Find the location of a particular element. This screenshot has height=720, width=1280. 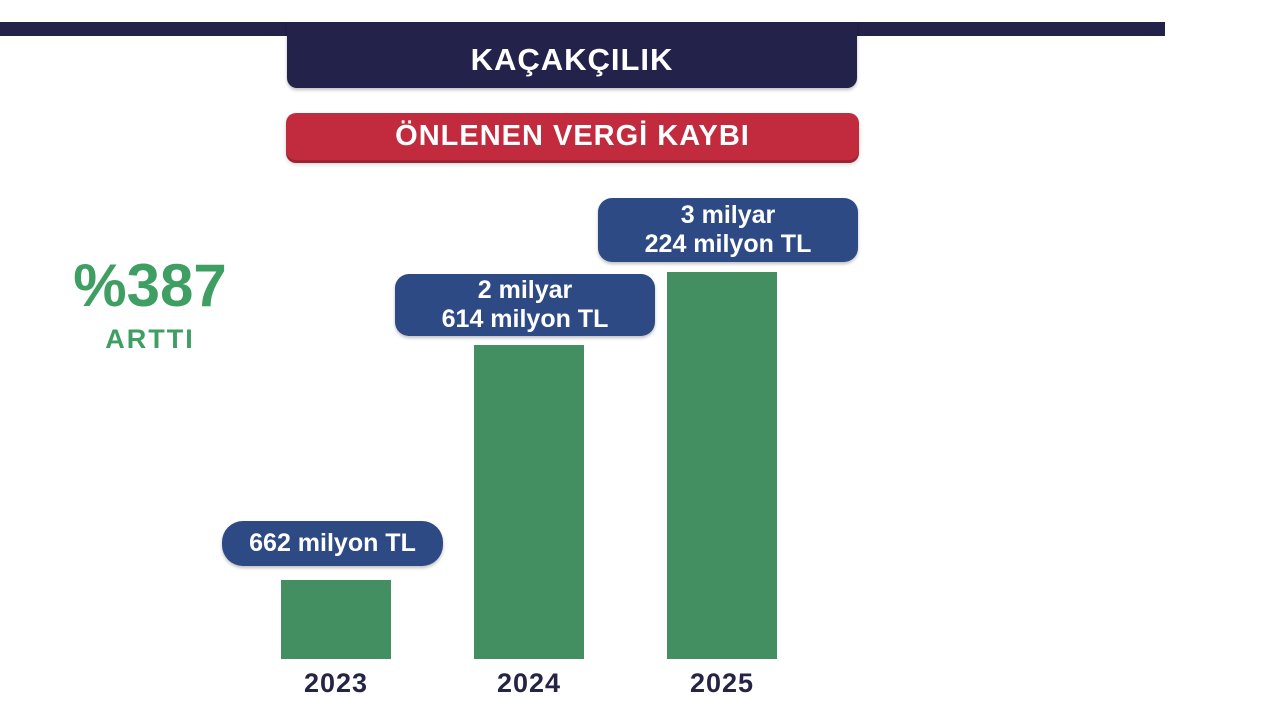

value-callout-line: 224 milyon TL is located at coordinates (728, 244).